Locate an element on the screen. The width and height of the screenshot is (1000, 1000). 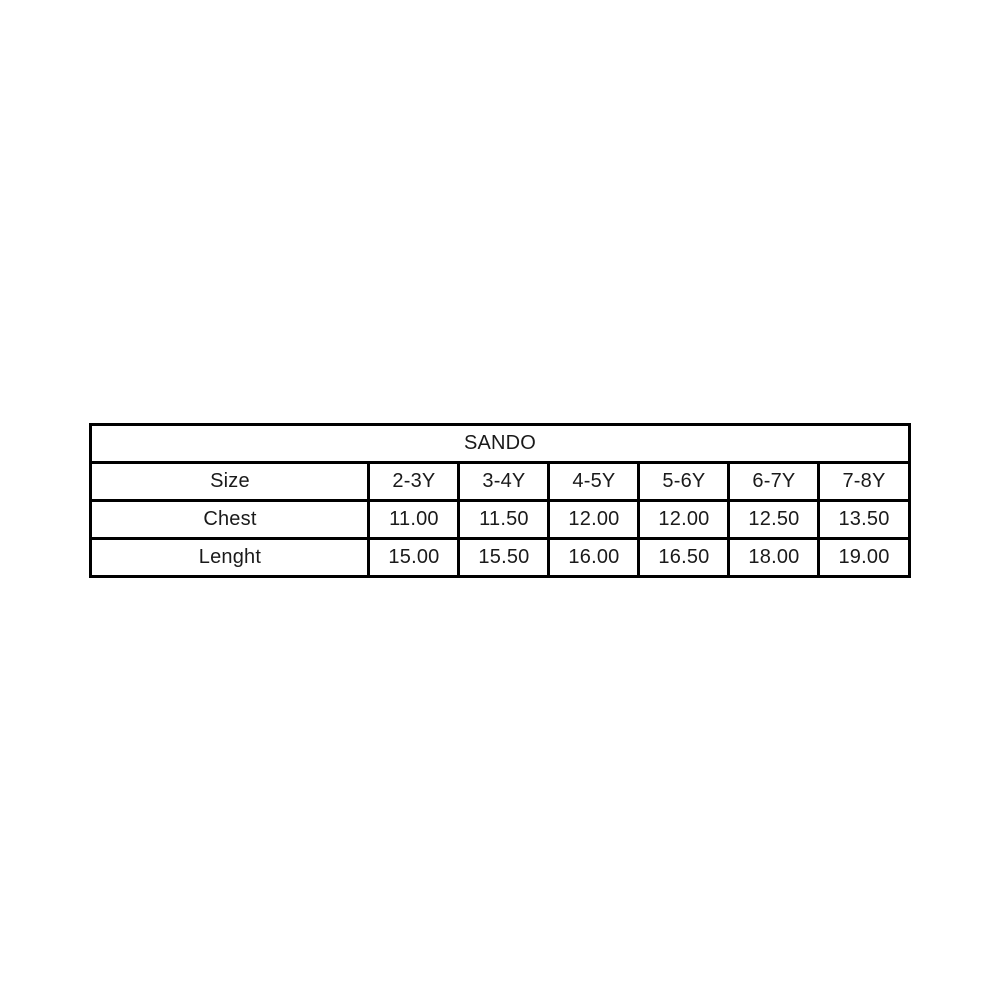
column-header-7-8y: 7-8Y is located at coordinates (864, 481).